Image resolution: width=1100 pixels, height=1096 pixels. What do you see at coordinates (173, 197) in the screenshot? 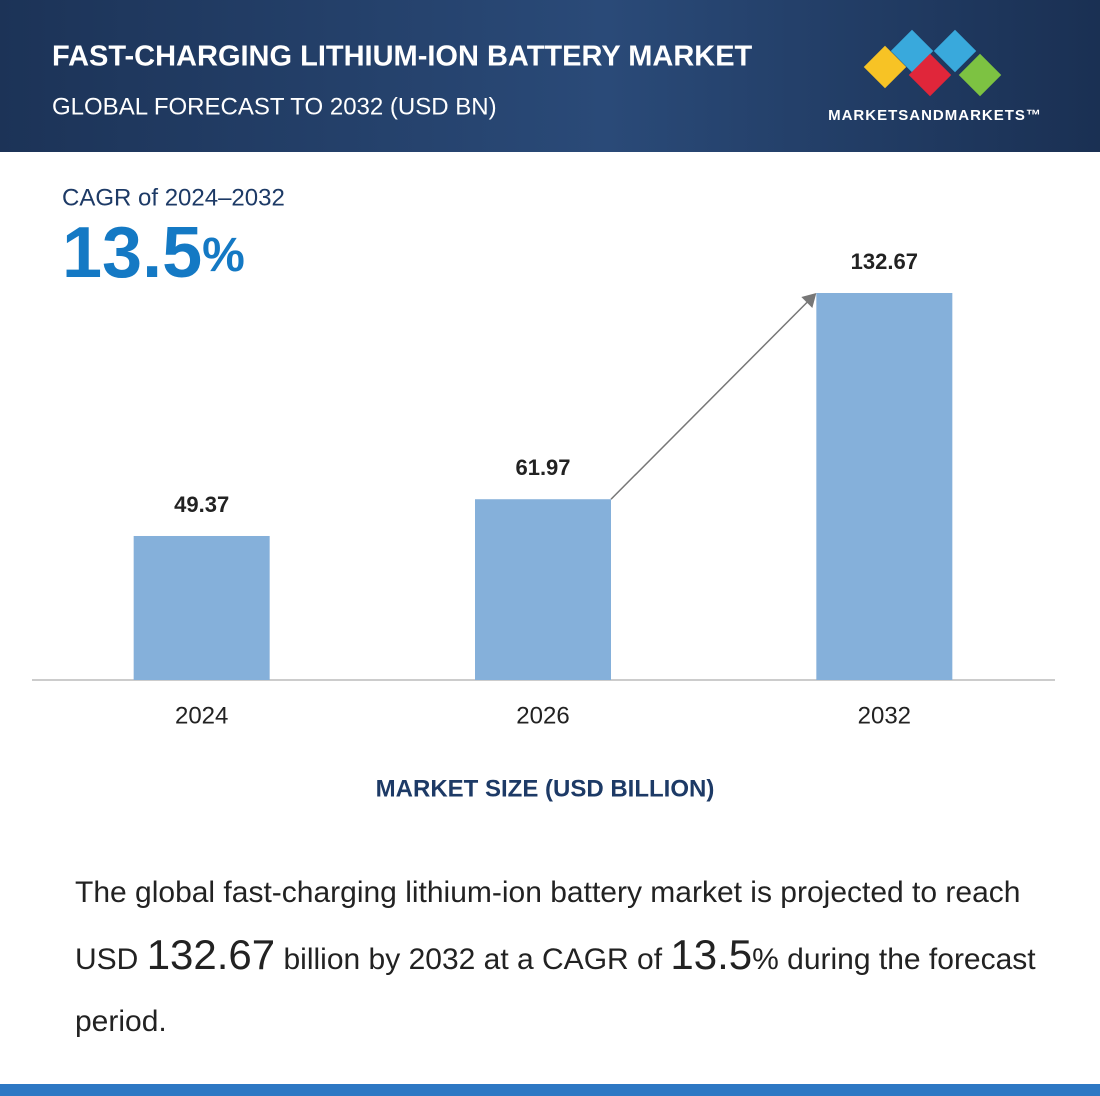
I see `cagr-label: CAGR of 2024–2032` at bounding box center [173, 197].